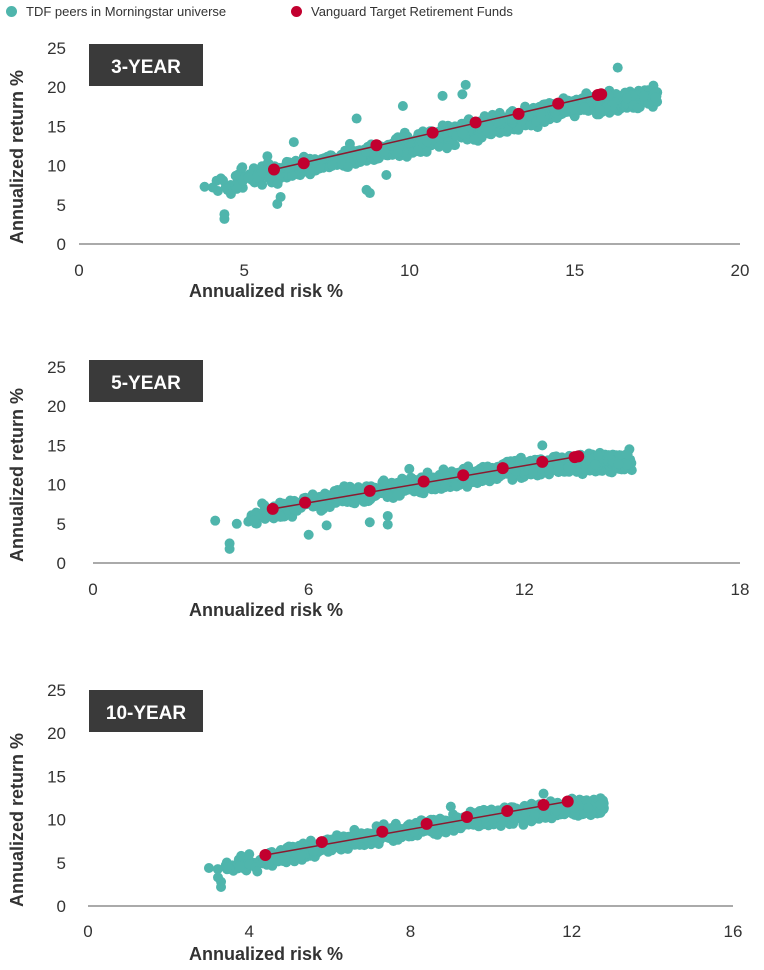 This screenshot has height=970, width=764. I want to click on legend-item-vanguard: Vanguard Target Retirement Funds, so click(402, 11).